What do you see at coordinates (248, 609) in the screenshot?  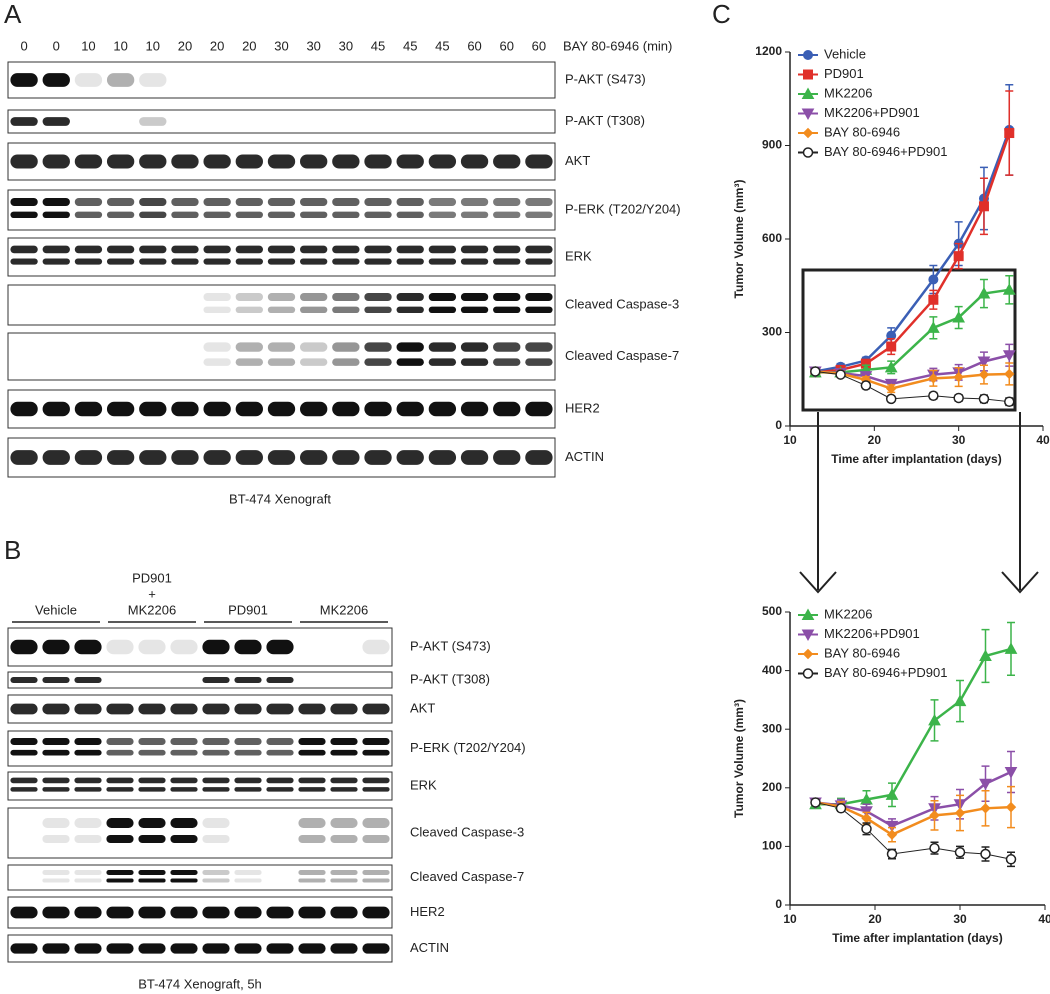 I see `group-label: PD901` at bounding box center [248, 609].